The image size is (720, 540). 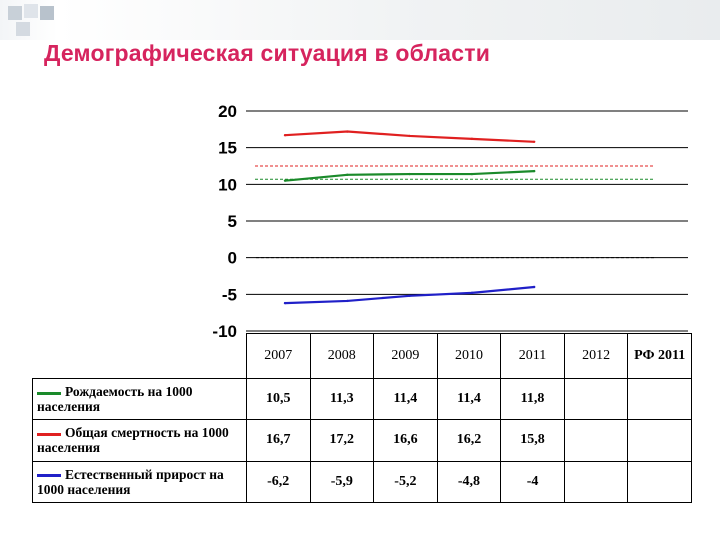 I want to click on cell-birth-rf, so click(x=659, y=399).